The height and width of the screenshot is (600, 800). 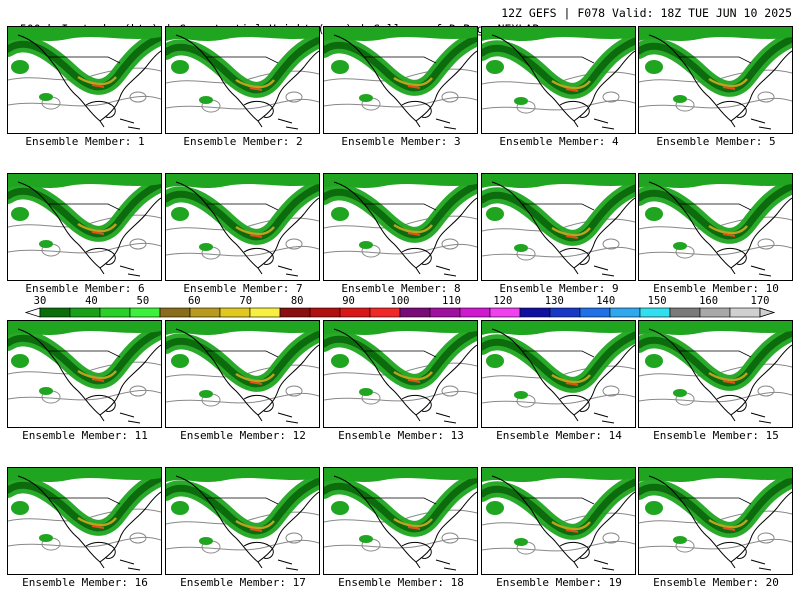 What do you see at coordinates (85, 582) in the screenshot?
I see `ensemble-member-label: Ensemble Member: 16` at bounding box center [85, 582].